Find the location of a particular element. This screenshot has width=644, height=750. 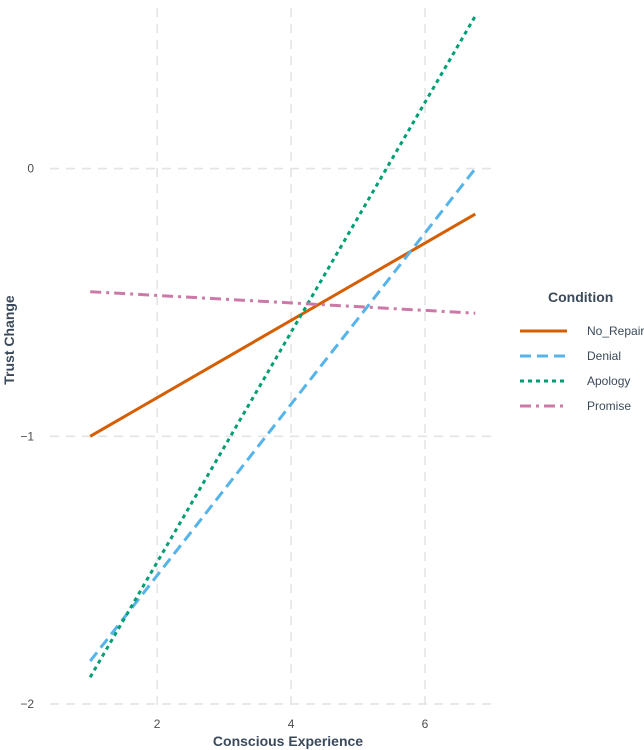

legend-title: Condition is located at coordinates (580, 297).